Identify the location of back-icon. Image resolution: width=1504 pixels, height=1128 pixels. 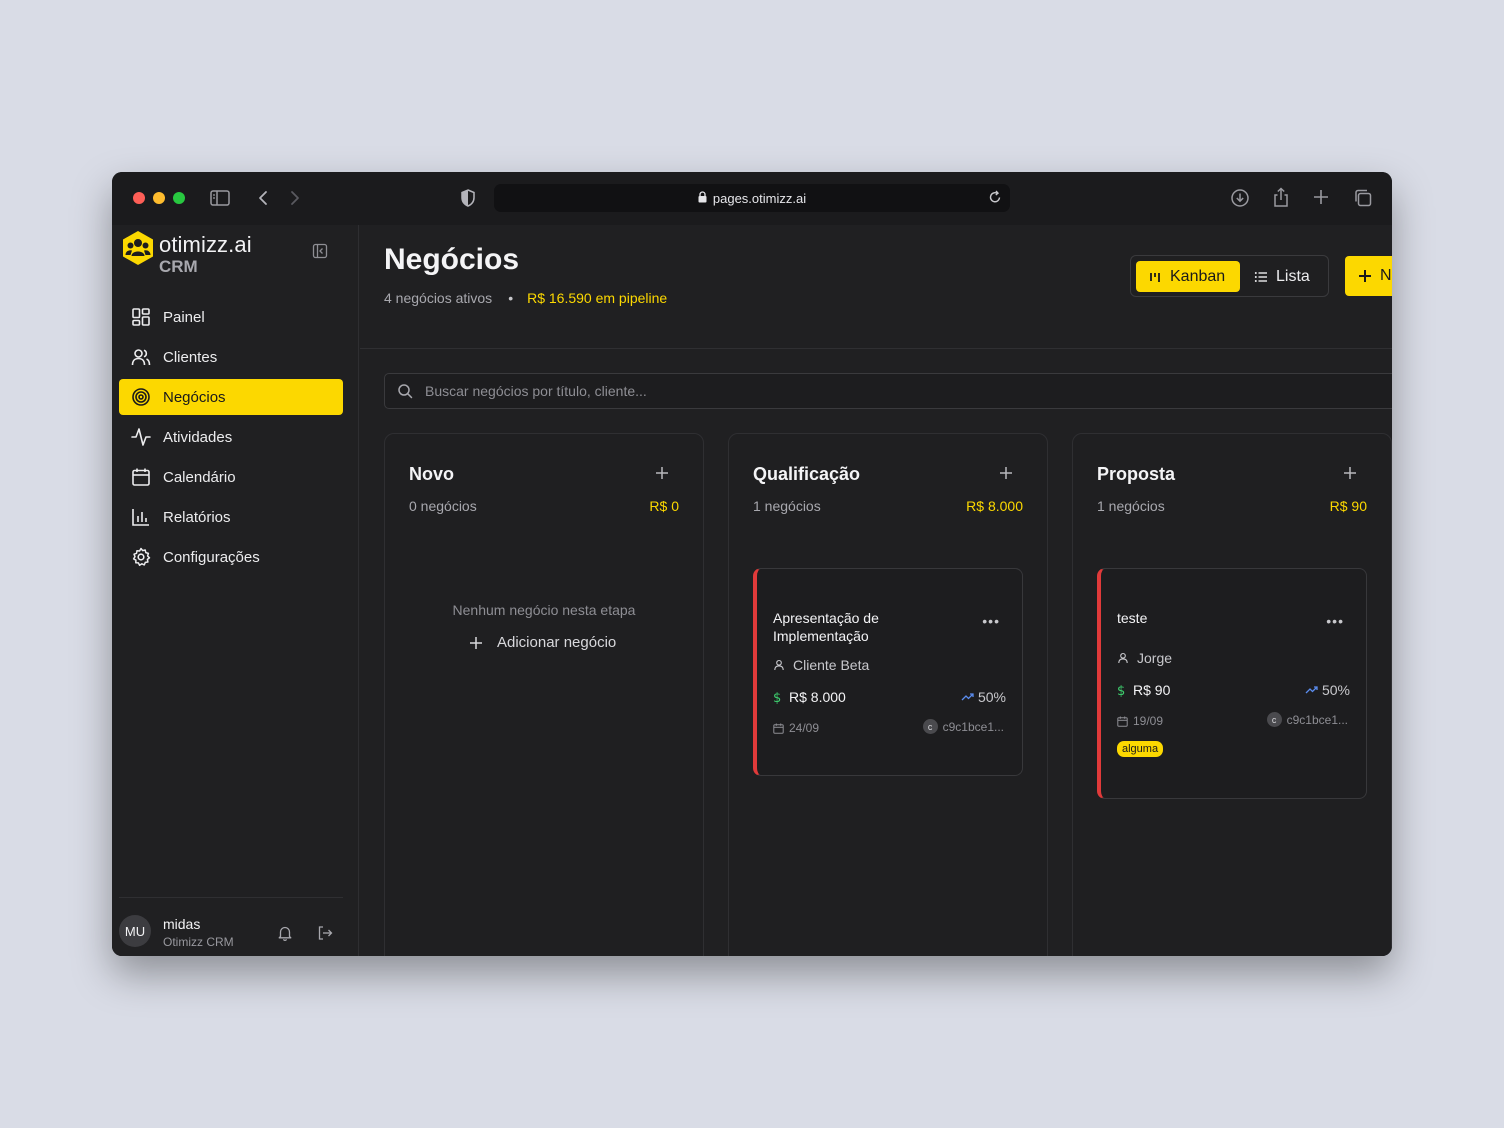
(263, 200).